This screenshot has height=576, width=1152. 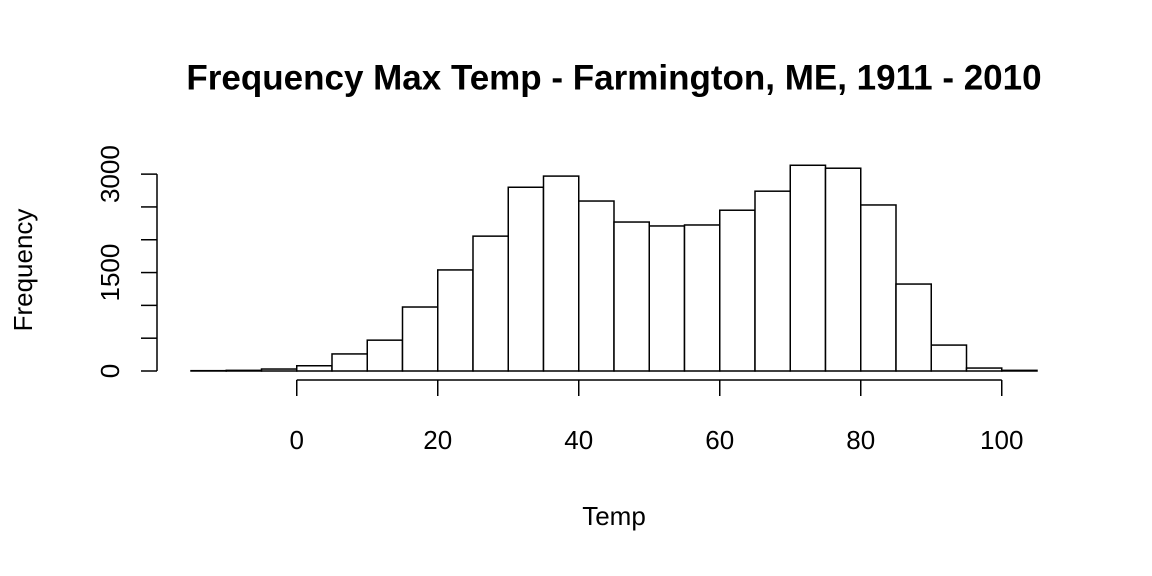 What do you see at coordinates (614, 516) in the screenshot?
I see `x-axis-label: Temp` at bounding box center [614, 516].